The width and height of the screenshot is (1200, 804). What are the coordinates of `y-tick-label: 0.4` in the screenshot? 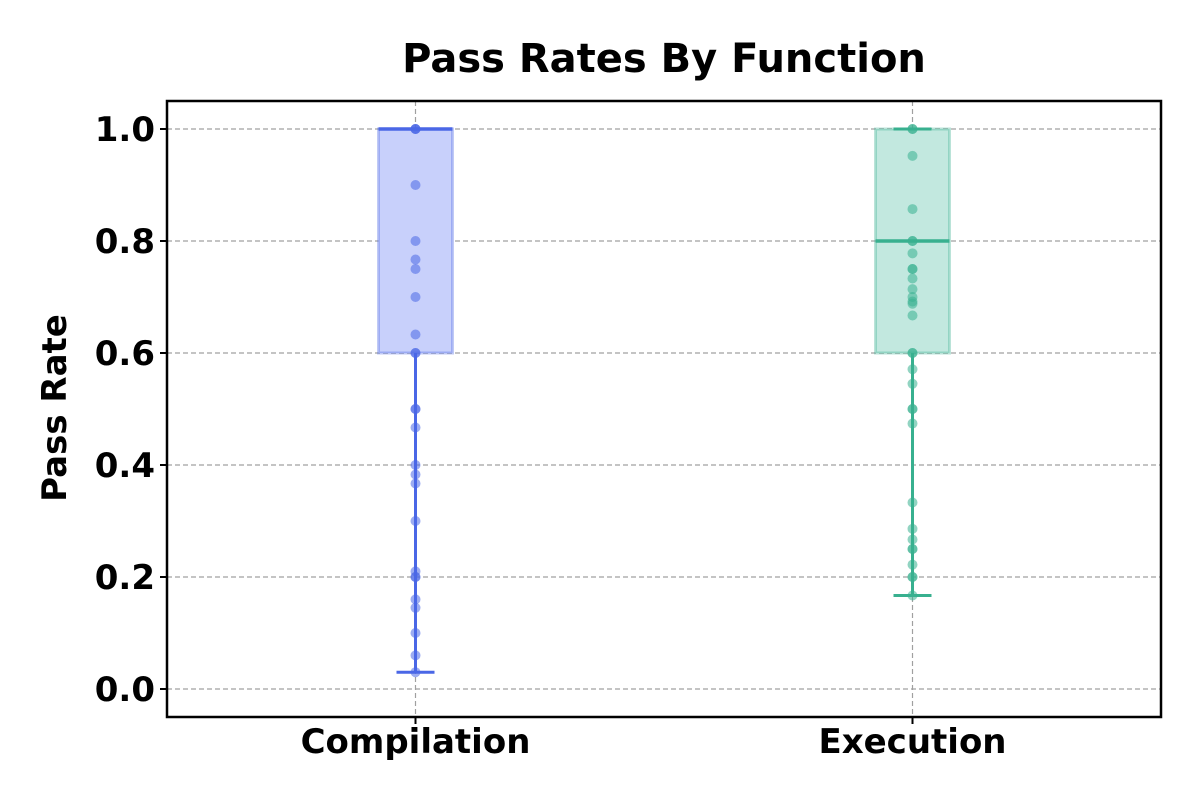 It's located at (125, 466).